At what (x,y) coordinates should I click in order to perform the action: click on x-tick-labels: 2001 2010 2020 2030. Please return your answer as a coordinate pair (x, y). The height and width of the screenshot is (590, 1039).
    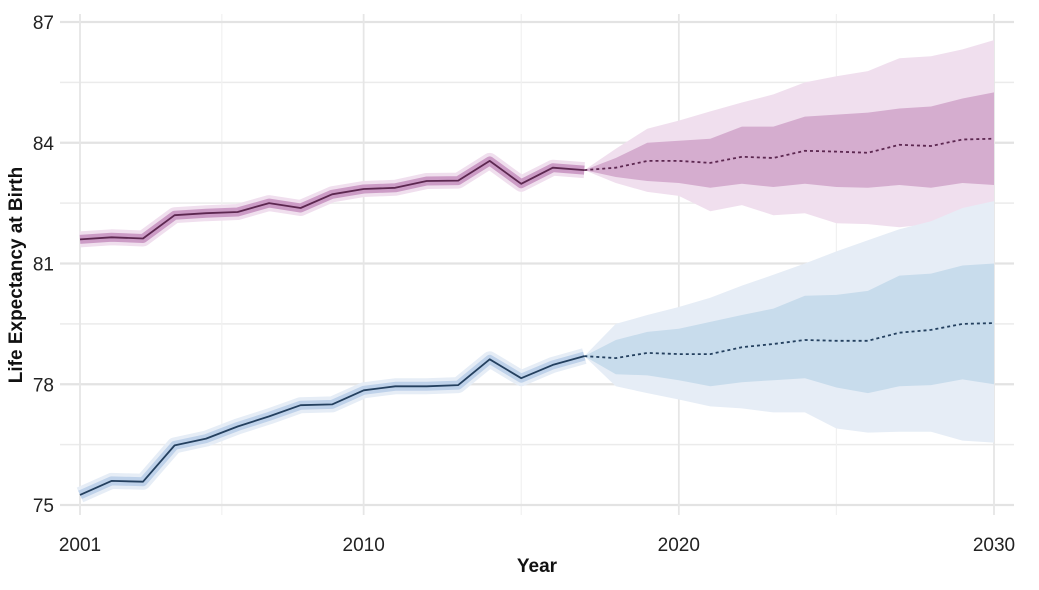
    Looking at the image, I should click on (537, 545).